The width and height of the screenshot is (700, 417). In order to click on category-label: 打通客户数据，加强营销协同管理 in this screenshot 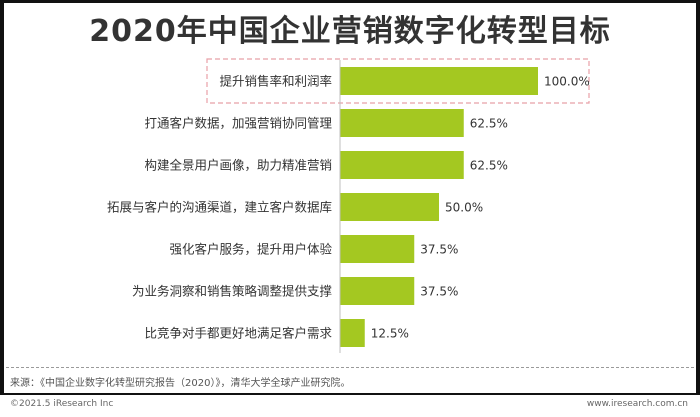, I will do `click(238, 123)`.